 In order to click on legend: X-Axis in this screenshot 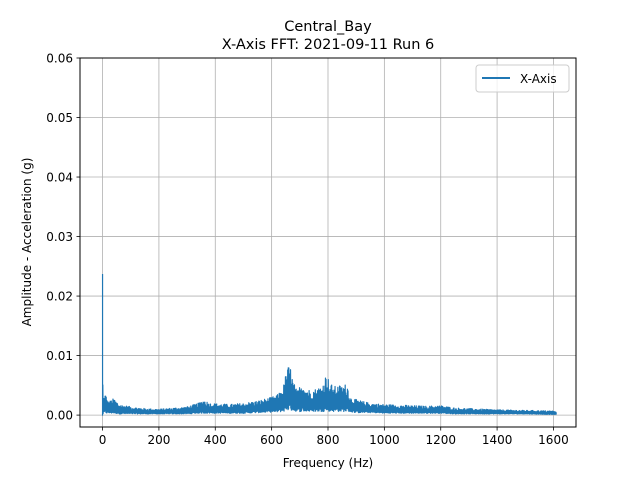, I will do `click(522, 78)`.